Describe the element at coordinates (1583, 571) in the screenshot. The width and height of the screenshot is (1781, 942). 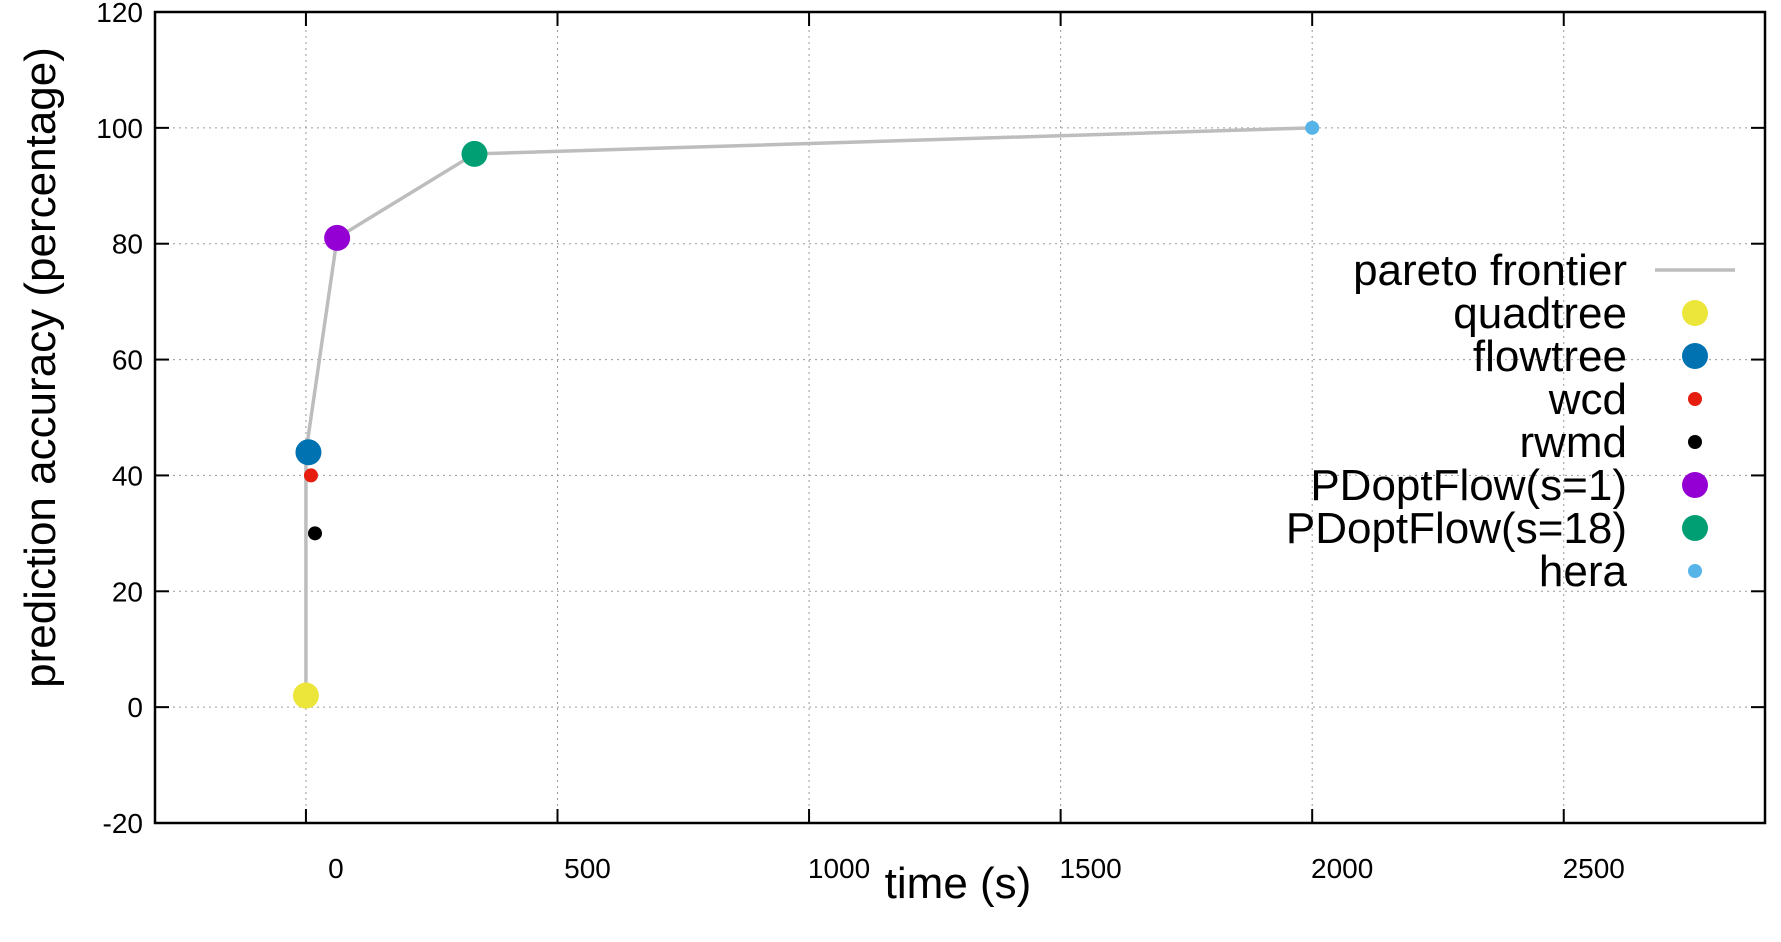
I see `legend-label-hera: hera` at that location.